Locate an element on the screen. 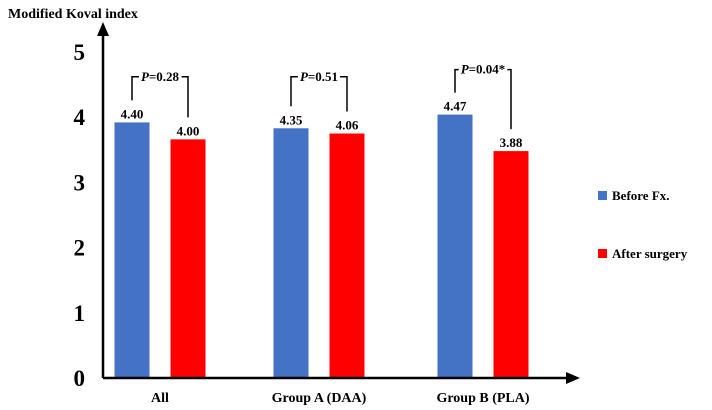  bar-value-label: 4.47 is located at coordinates (455, 106).